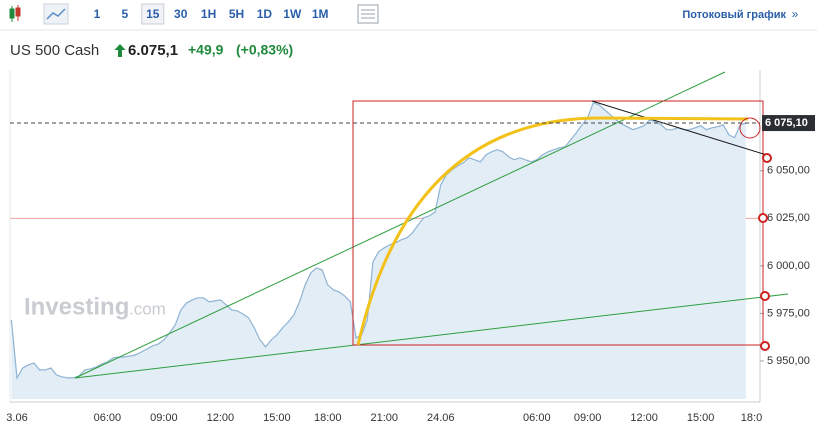 The width and height of the screenshot is (817, 429). What do you see at coordinates (265, 14) in the screenshot?
I see `interval-button: 1D` at bounding box center [265, 14].